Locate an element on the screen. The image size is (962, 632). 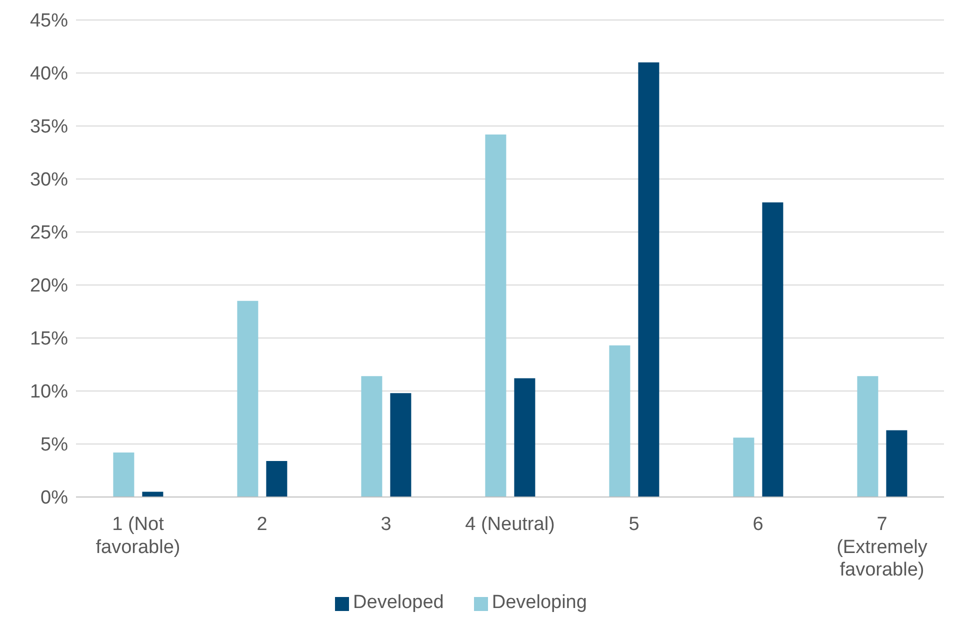
y-tick-label: 10% is located at coordinates (49, 392).